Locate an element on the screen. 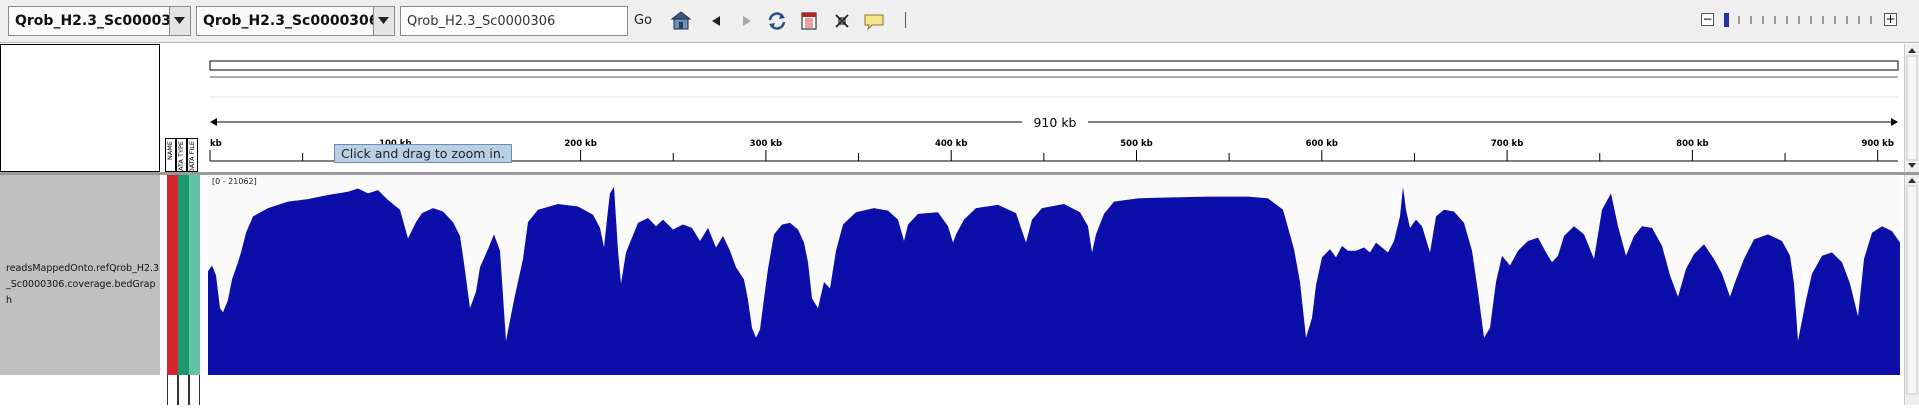  attribute-header: NAME DATA TYPE DATA FILE is located at coordinates (182, 155).